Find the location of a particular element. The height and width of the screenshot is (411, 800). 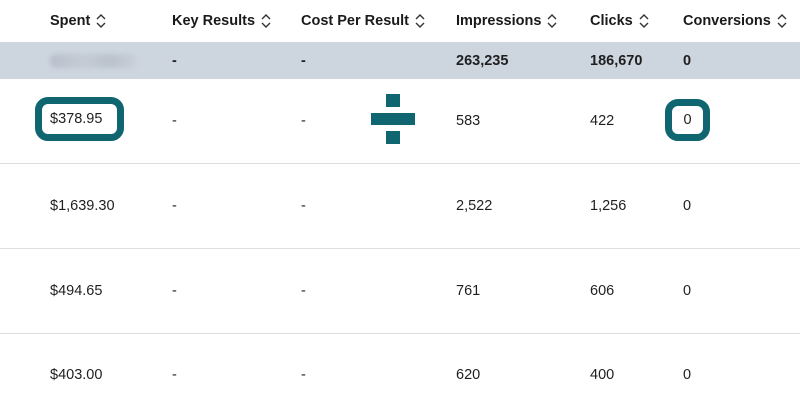

cell-clicks: 422 is located at coordinates (602, 121).